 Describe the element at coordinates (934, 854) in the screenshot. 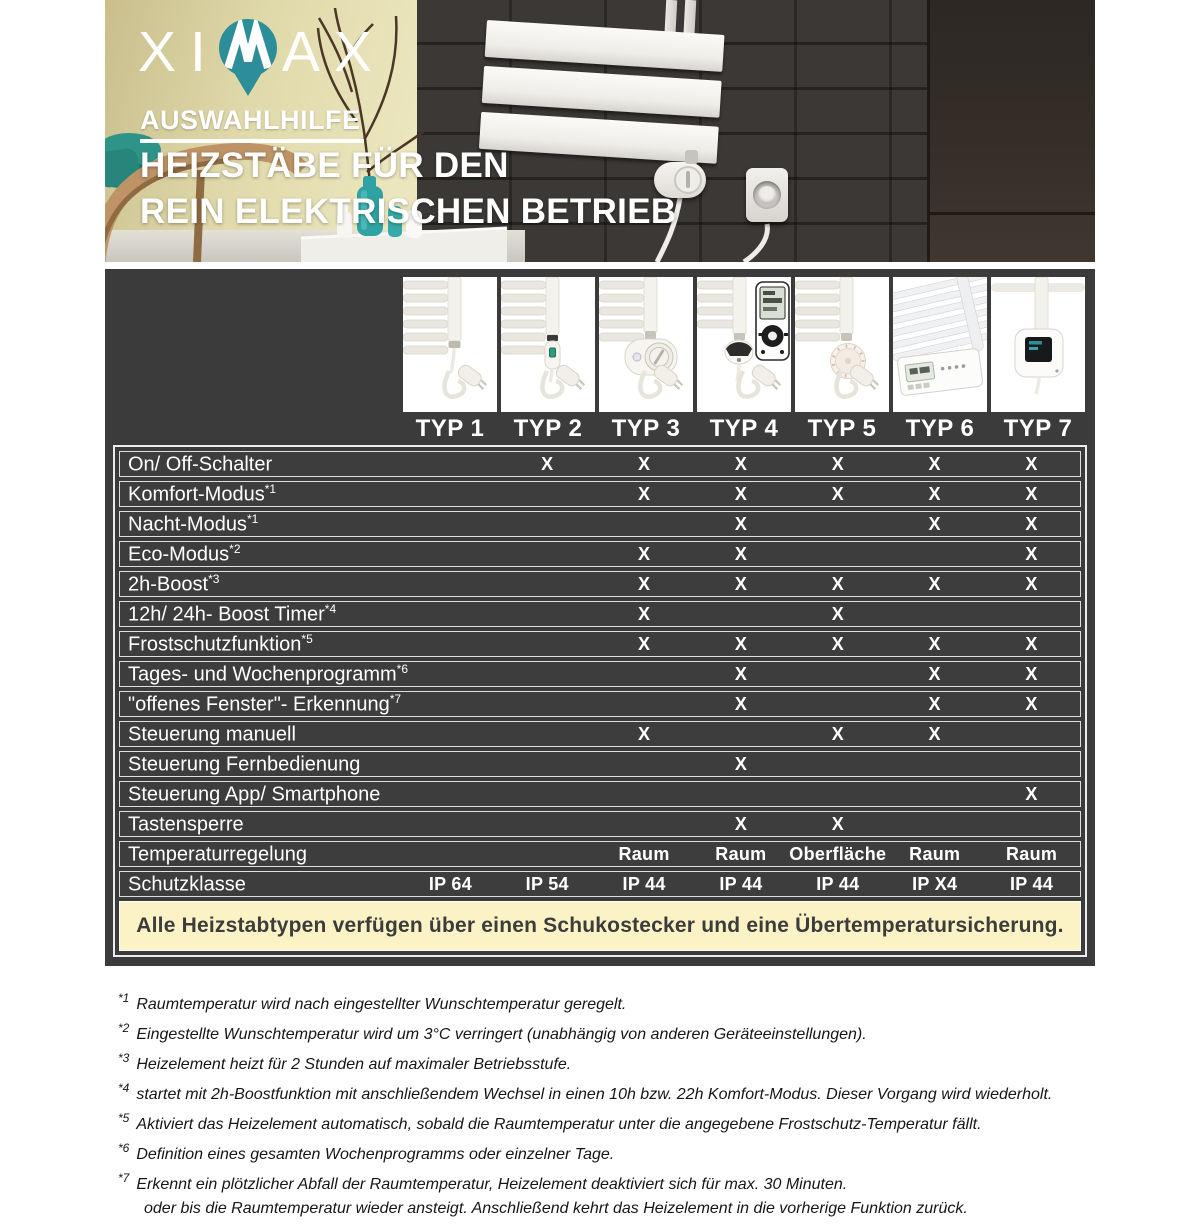

I see `feature-value-typ-6: Raum` at that location.